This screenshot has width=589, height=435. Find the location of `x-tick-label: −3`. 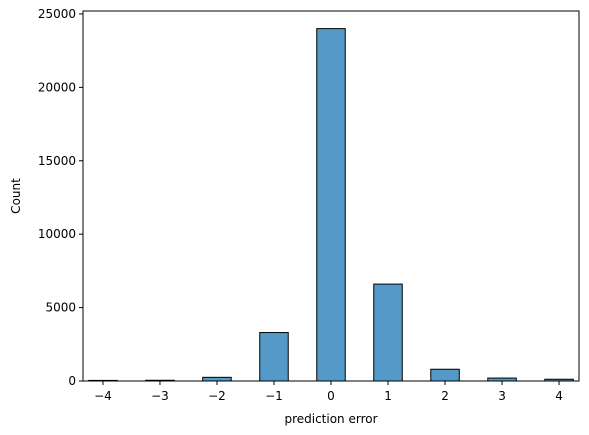

x-tick-label: −3 is located at coordinates (160, 396).